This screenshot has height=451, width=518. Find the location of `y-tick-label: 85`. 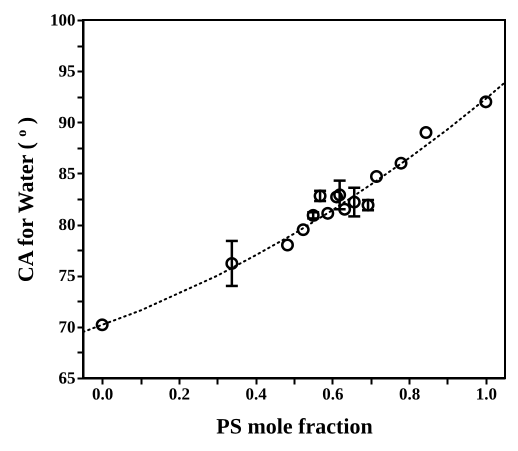

y-tick-label: 85 is located at coordinates (67, 173).